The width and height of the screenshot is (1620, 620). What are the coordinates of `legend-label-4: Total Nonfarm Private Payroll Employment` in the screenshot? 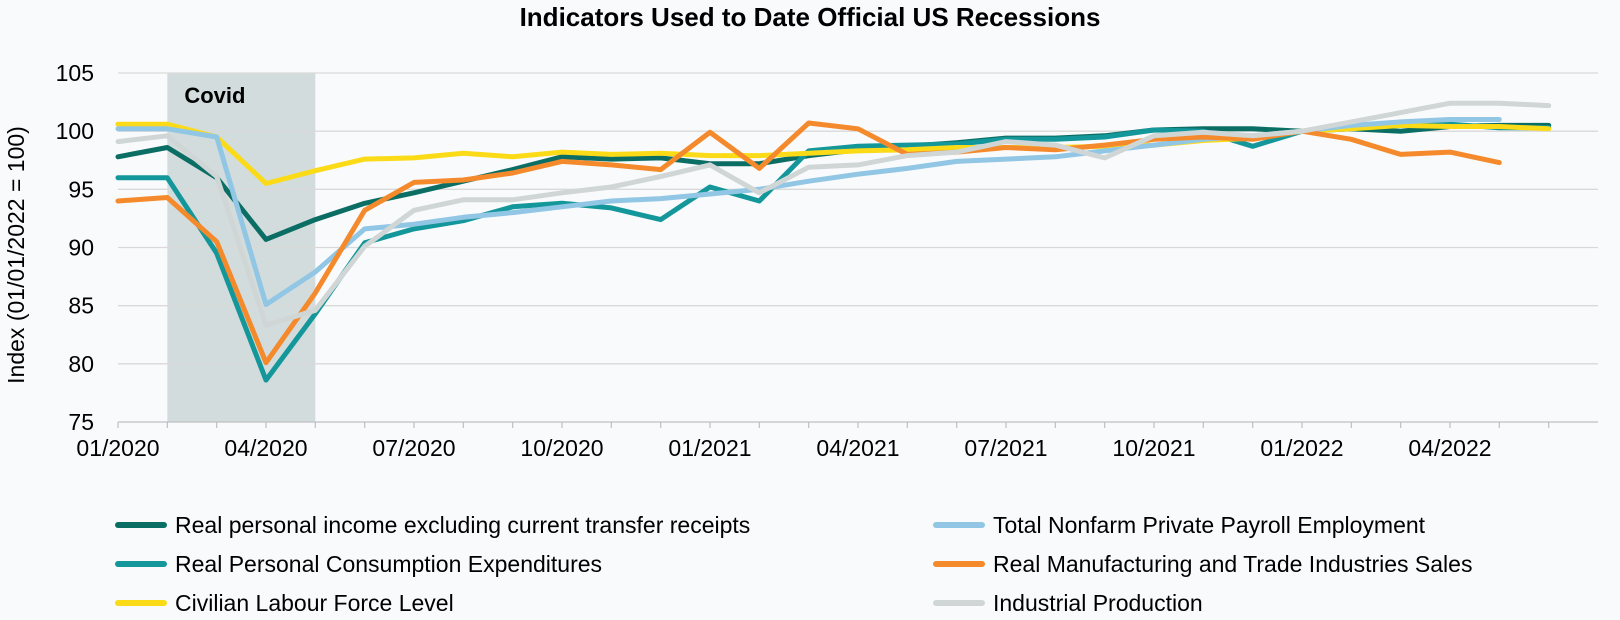 It's located at (1209, 525).